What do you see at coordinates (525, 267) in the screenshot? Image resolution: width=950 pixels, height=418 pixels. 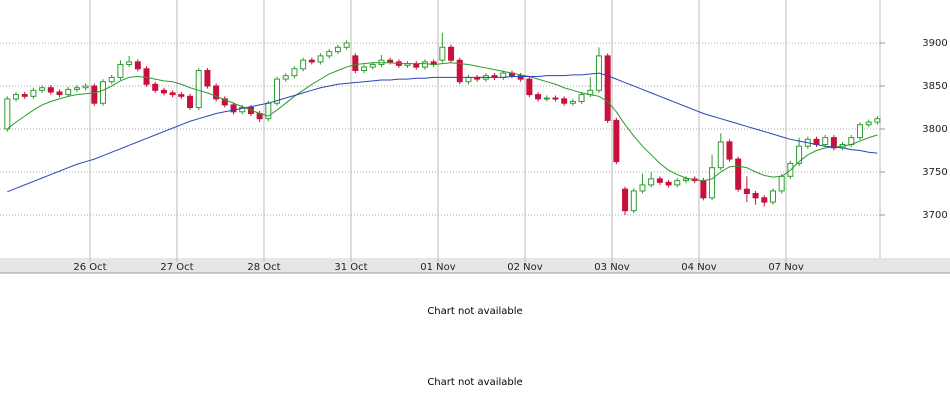 I see `x-tick-label: 02 Nov` at bounding box center [525, 267].